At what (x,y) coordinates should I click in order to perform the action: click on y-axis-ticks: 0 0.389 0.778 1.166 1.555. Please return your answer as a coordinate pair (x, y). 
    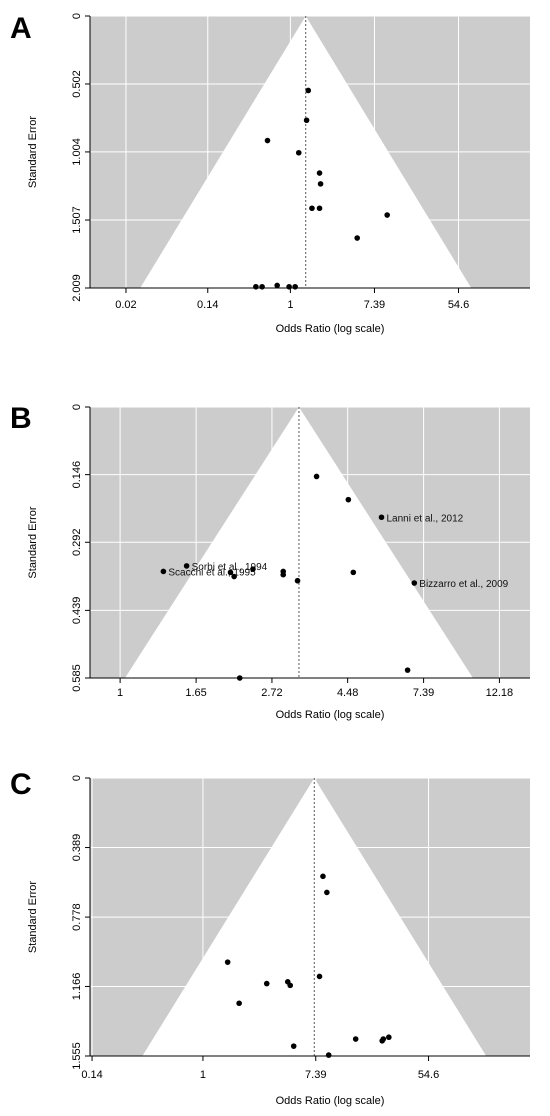
    Looking at the image, I should click on (80, 922).